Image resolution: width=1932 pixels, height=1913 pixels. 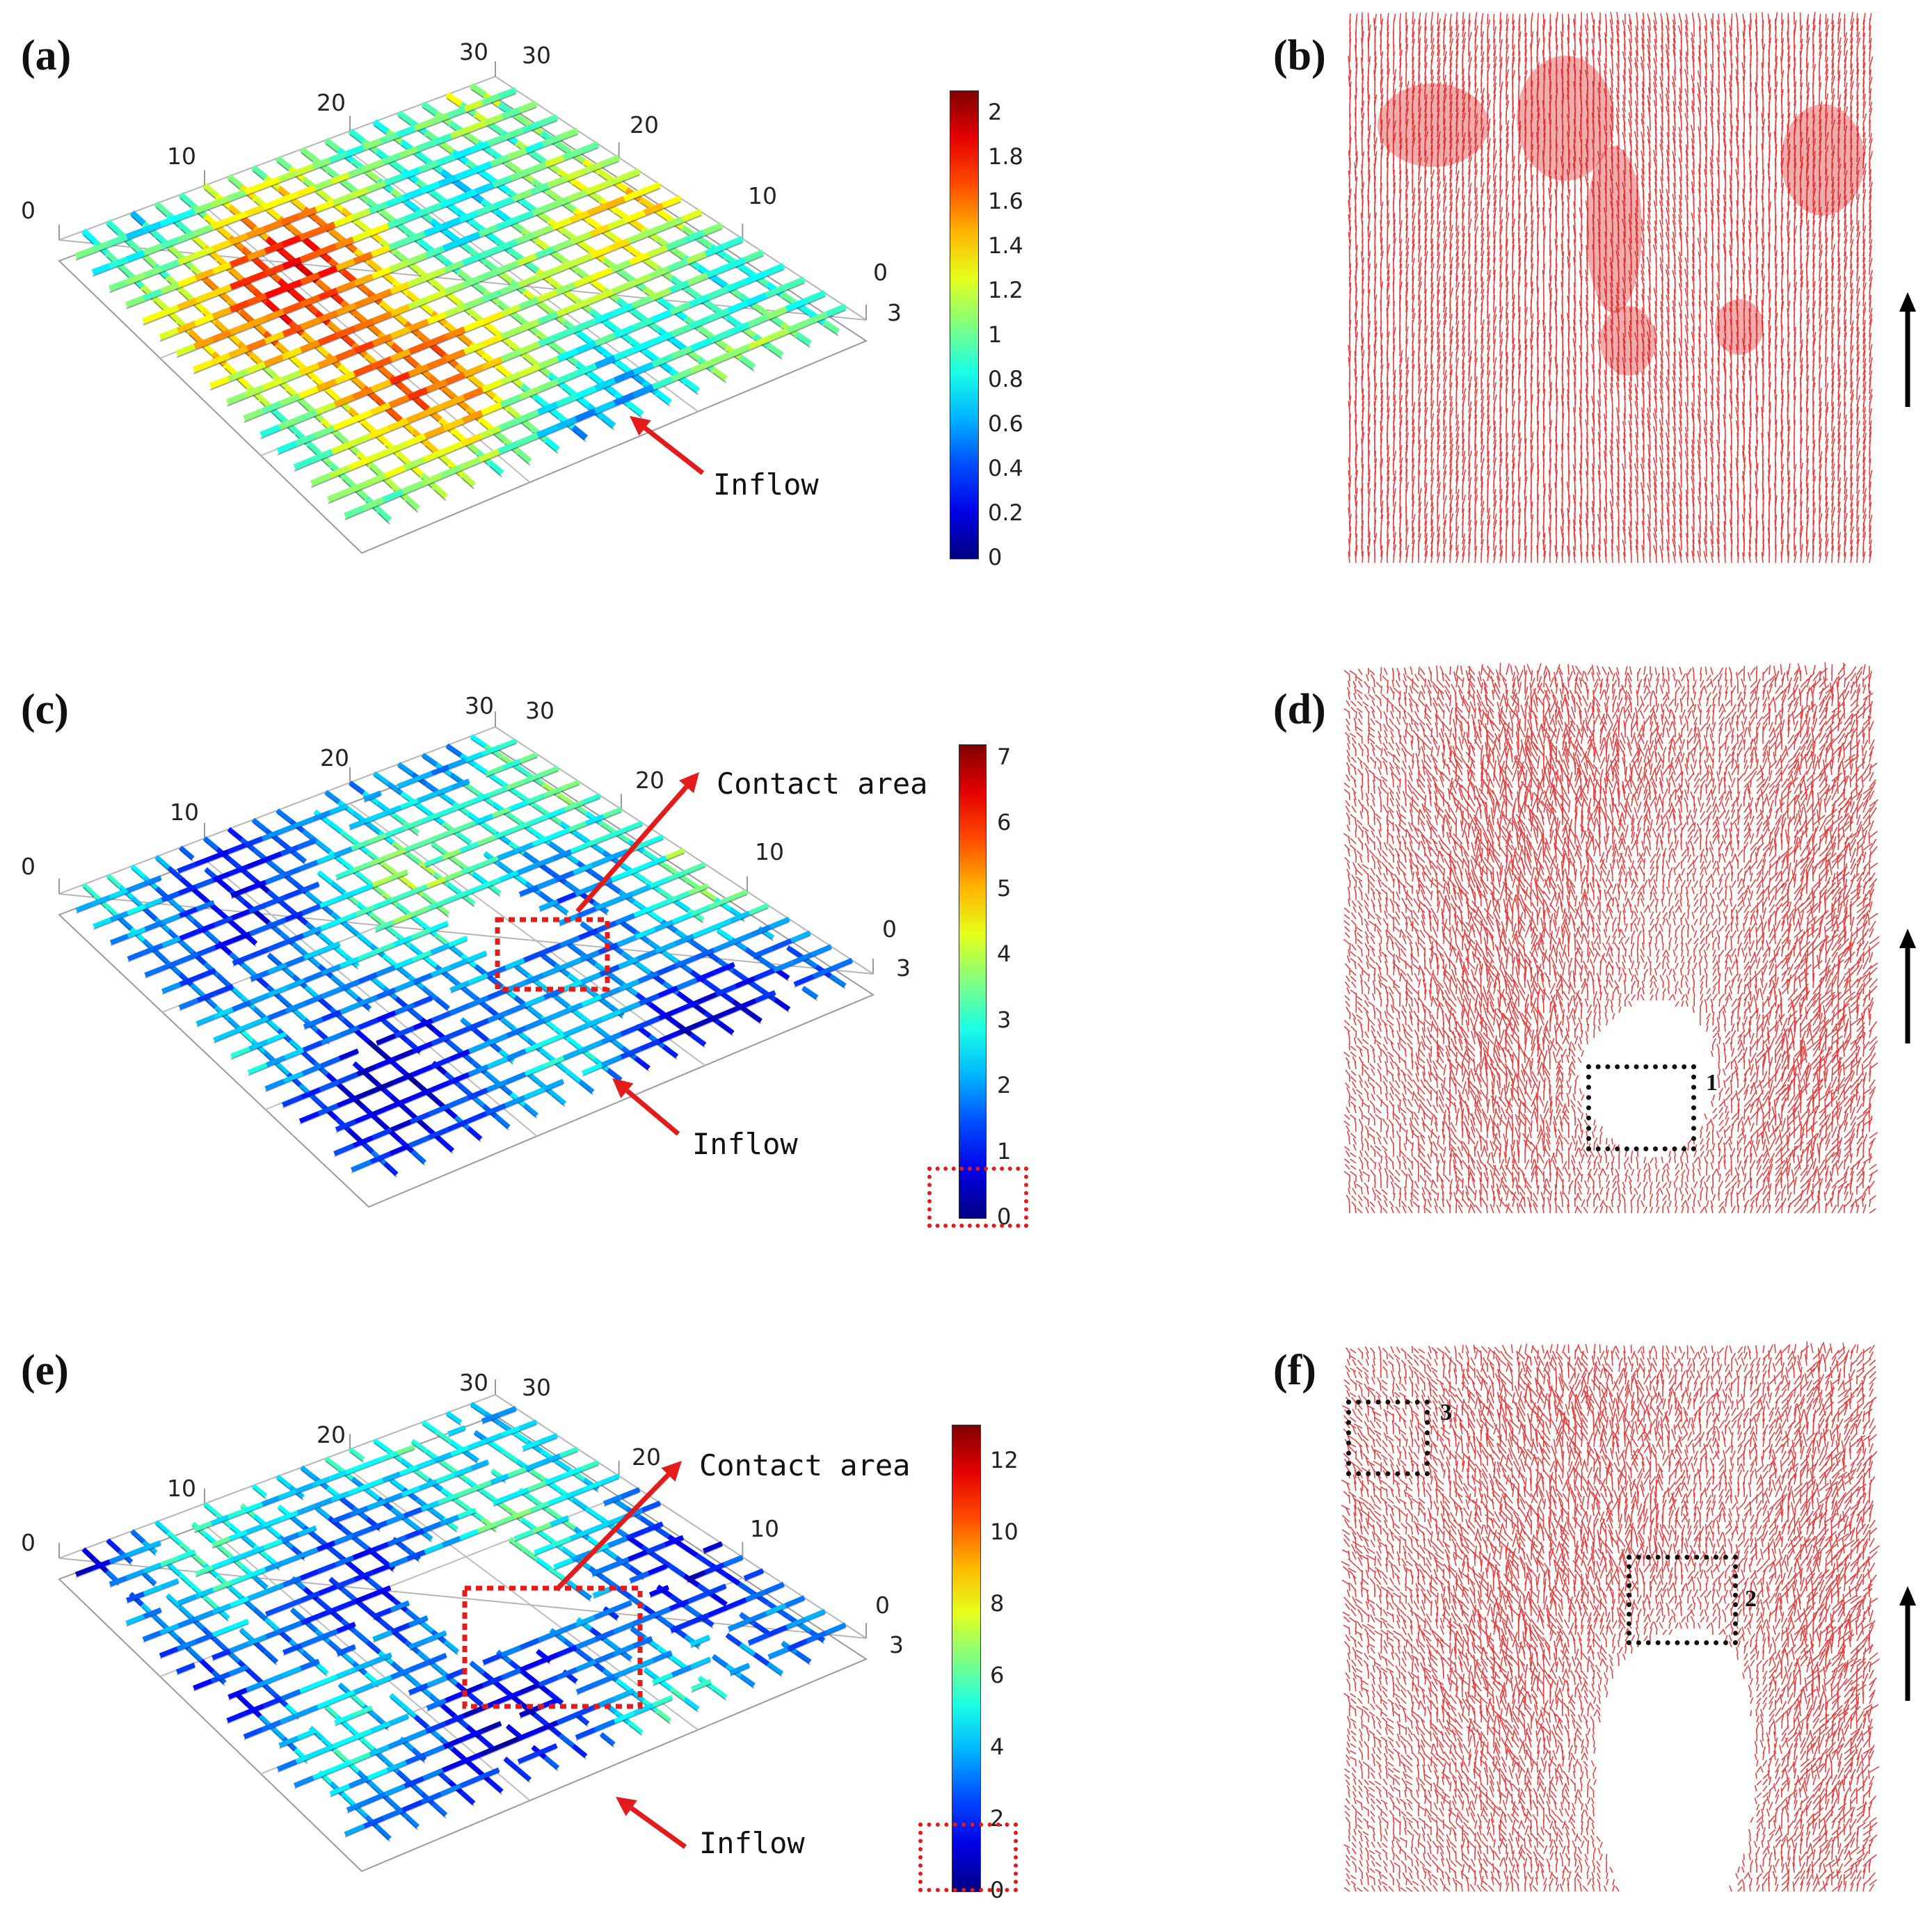 What do you see at coordinates (964, 324) in the screenshot?
I see `colorbar-a` at bounding box center [964, 324].